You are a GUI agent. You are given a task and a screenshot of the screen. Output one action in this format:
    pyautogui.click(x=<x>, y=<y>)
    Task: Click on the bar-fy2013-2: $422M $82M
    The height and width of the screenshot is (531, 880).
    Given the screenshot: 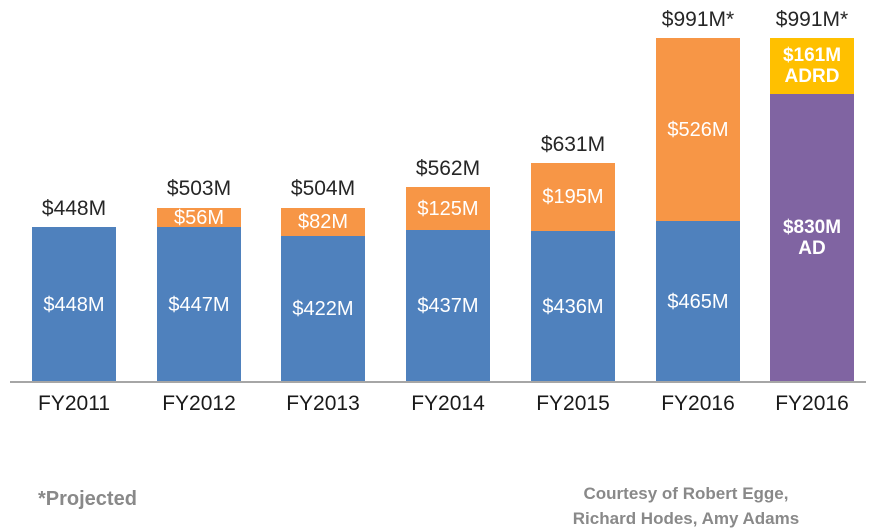 What is the action you would take?
    pyautogui.click(x=323, y=294)
    